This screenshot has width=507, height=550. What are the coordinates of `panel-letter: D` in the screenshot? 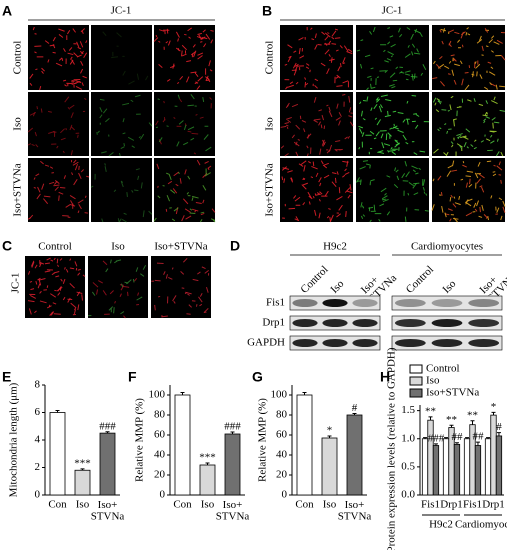 It's located at (235, 246).